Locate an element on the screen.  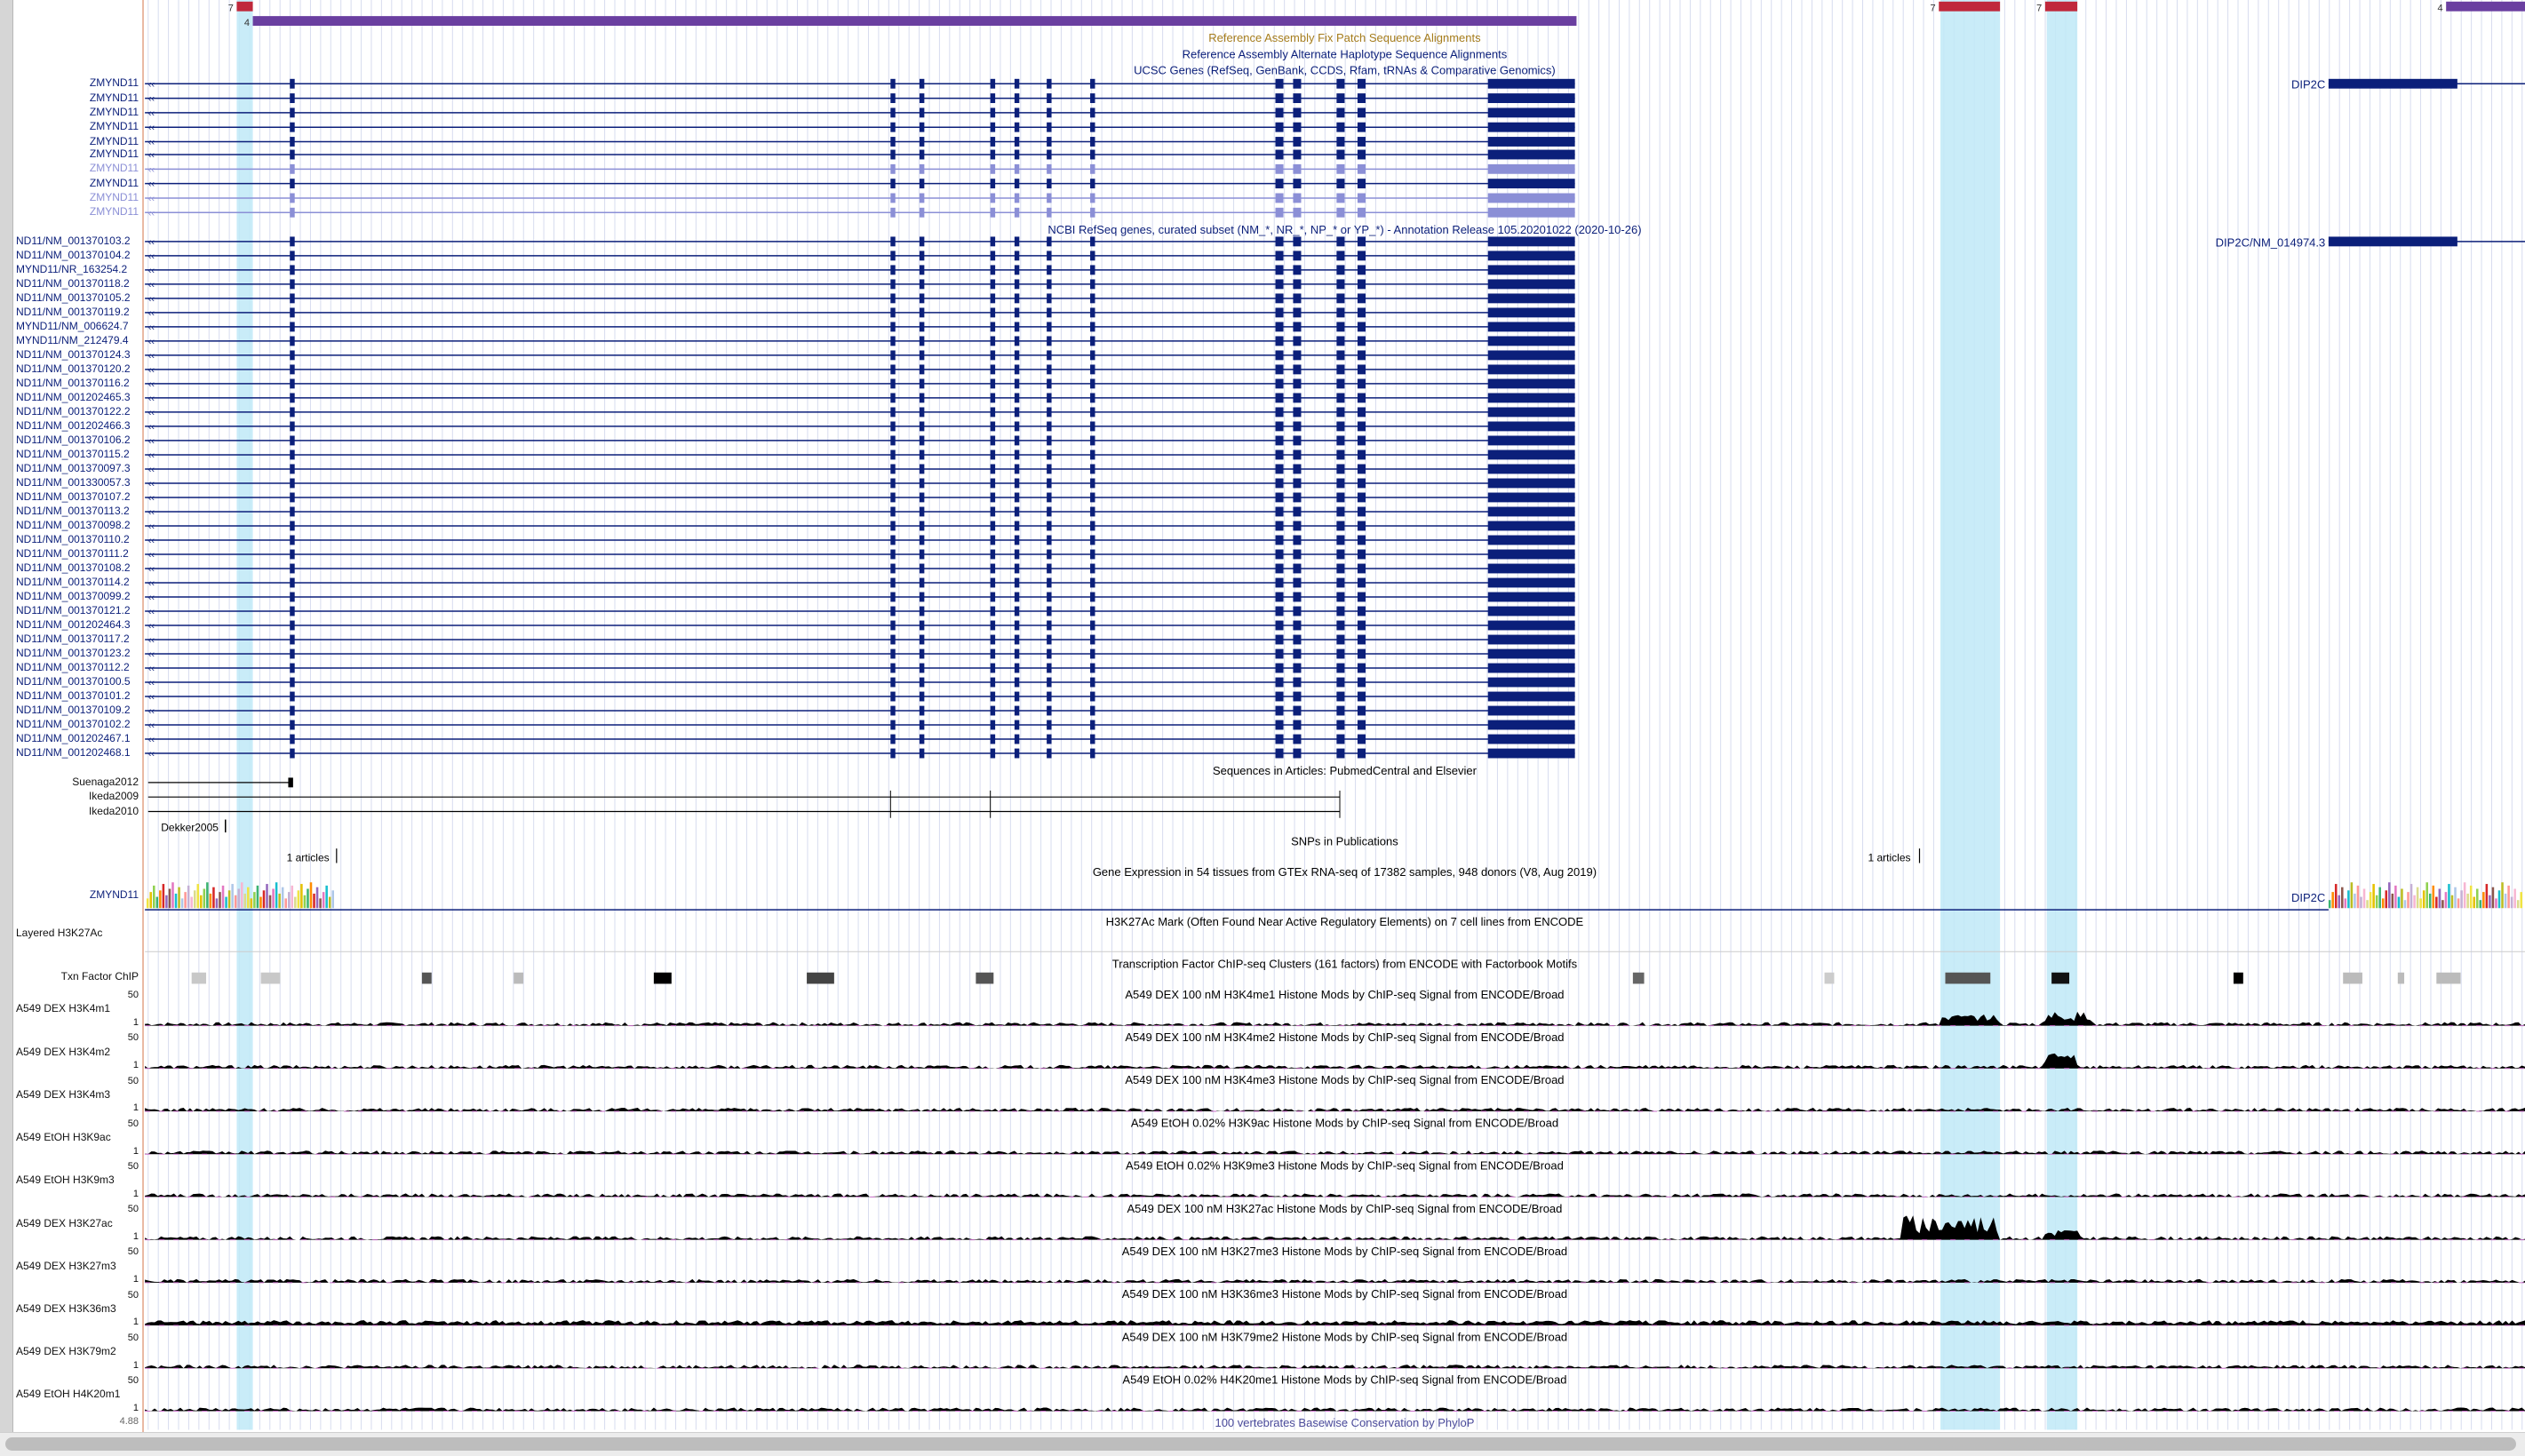
ucsc-gene-row: ‹‹ is located at coordinates (860, 213).